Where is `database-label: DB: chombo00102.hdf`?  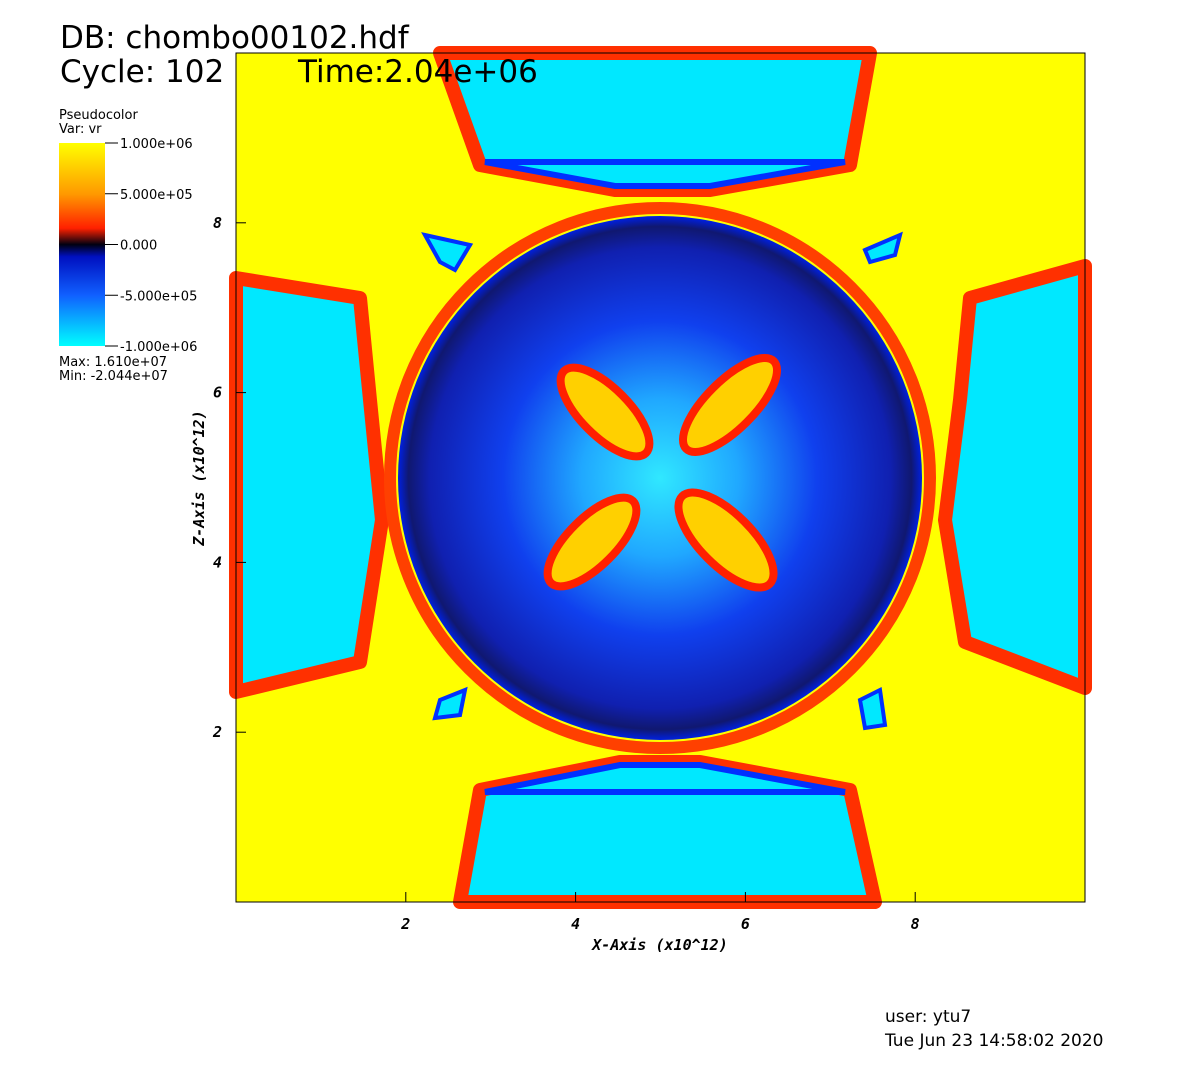
database-label: DB: chombo00102.hdf is located at coordinates (235, 38).